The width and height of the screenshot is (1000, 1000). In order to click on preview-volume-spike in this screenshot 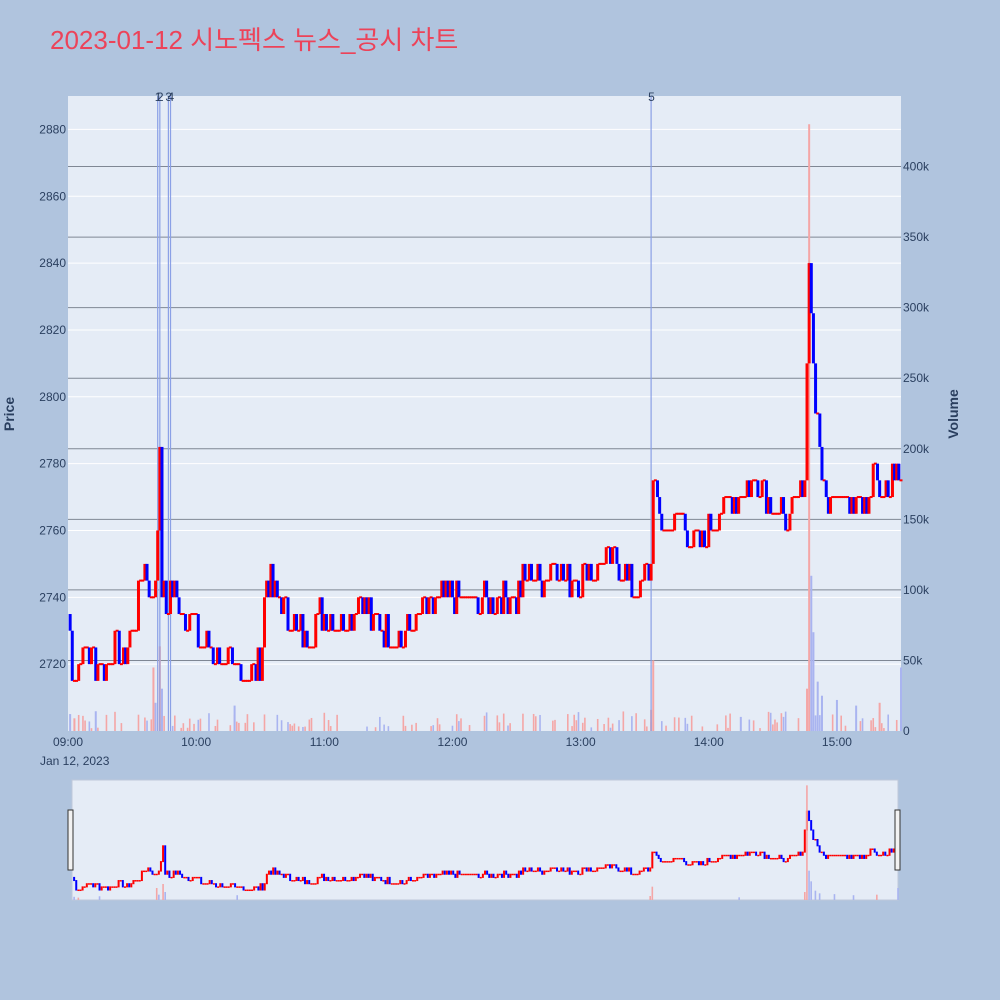, I will do `click(78, 898)`.